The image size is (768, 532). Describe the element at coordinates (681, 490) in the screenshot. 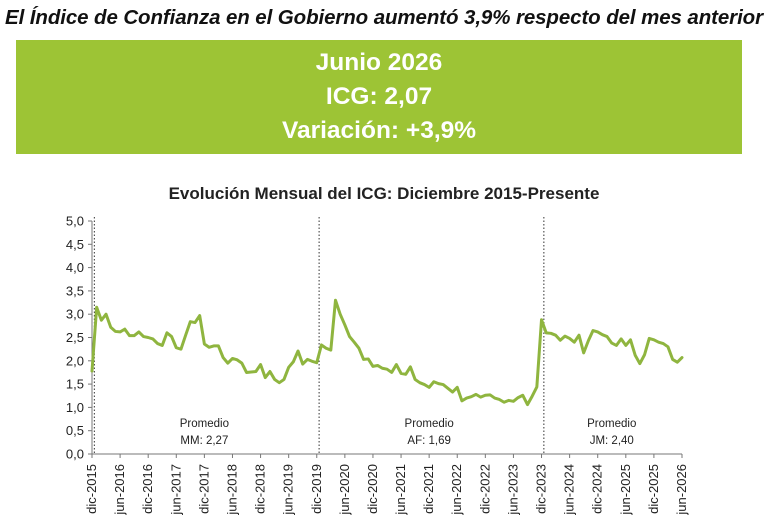

I see `x-tick-label: jun-2026` at that location.